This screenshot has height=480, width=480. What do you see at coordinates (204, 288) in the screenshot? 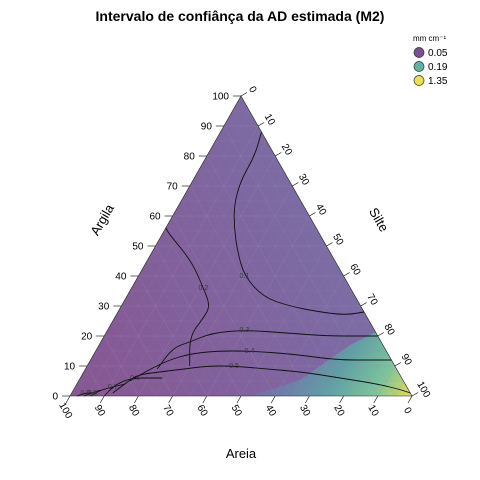
I see `contour-label: 0.2` at bounding box center [204, 288].